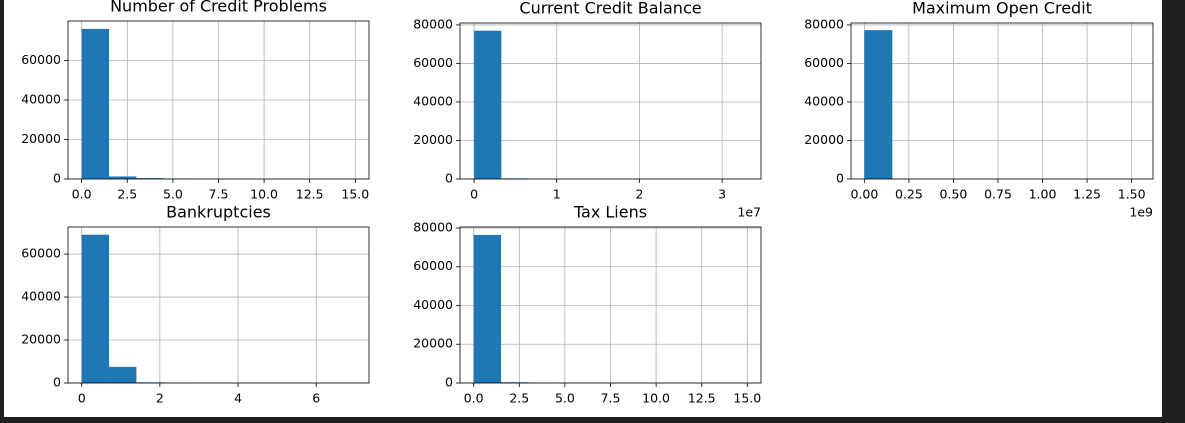 The width and height of the screenshot is (1185, 423). I want to click on x-tick-label: 1.25, so click(1087, 194).